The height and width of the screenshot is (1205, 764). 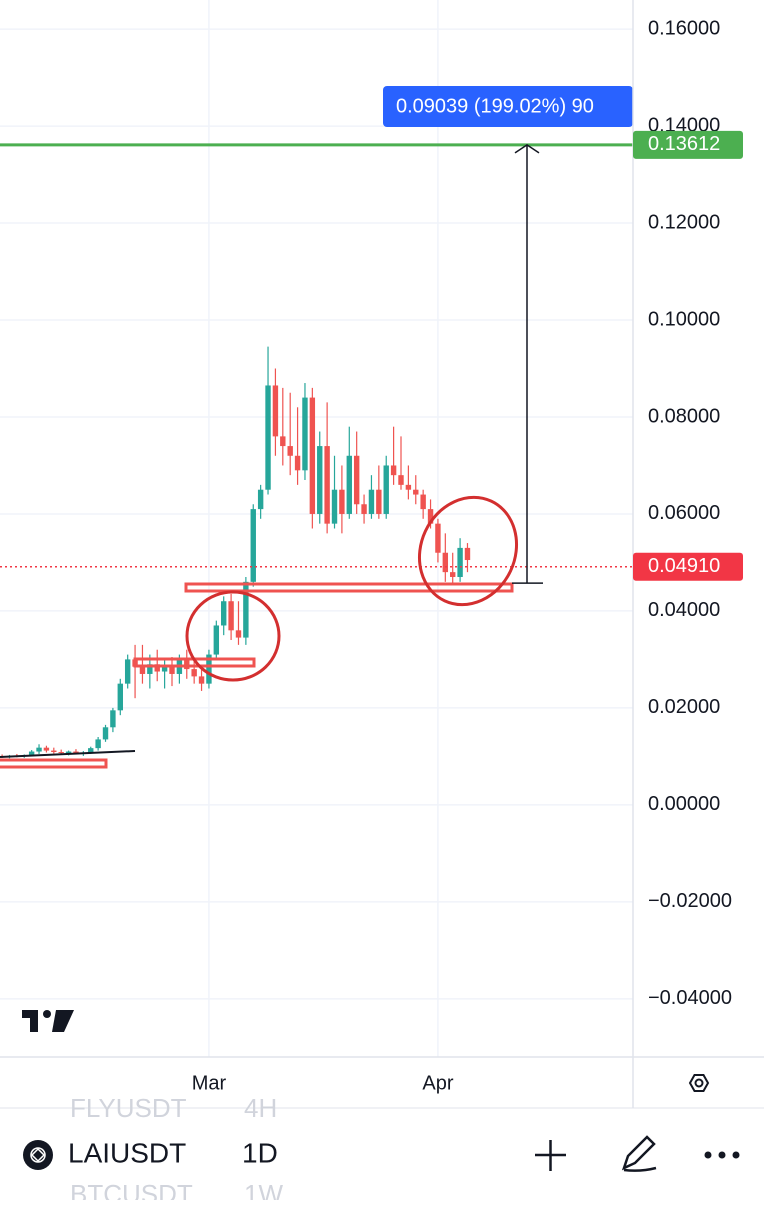 I want to click on price-label: 0.04910, so click(x=684, y=566).